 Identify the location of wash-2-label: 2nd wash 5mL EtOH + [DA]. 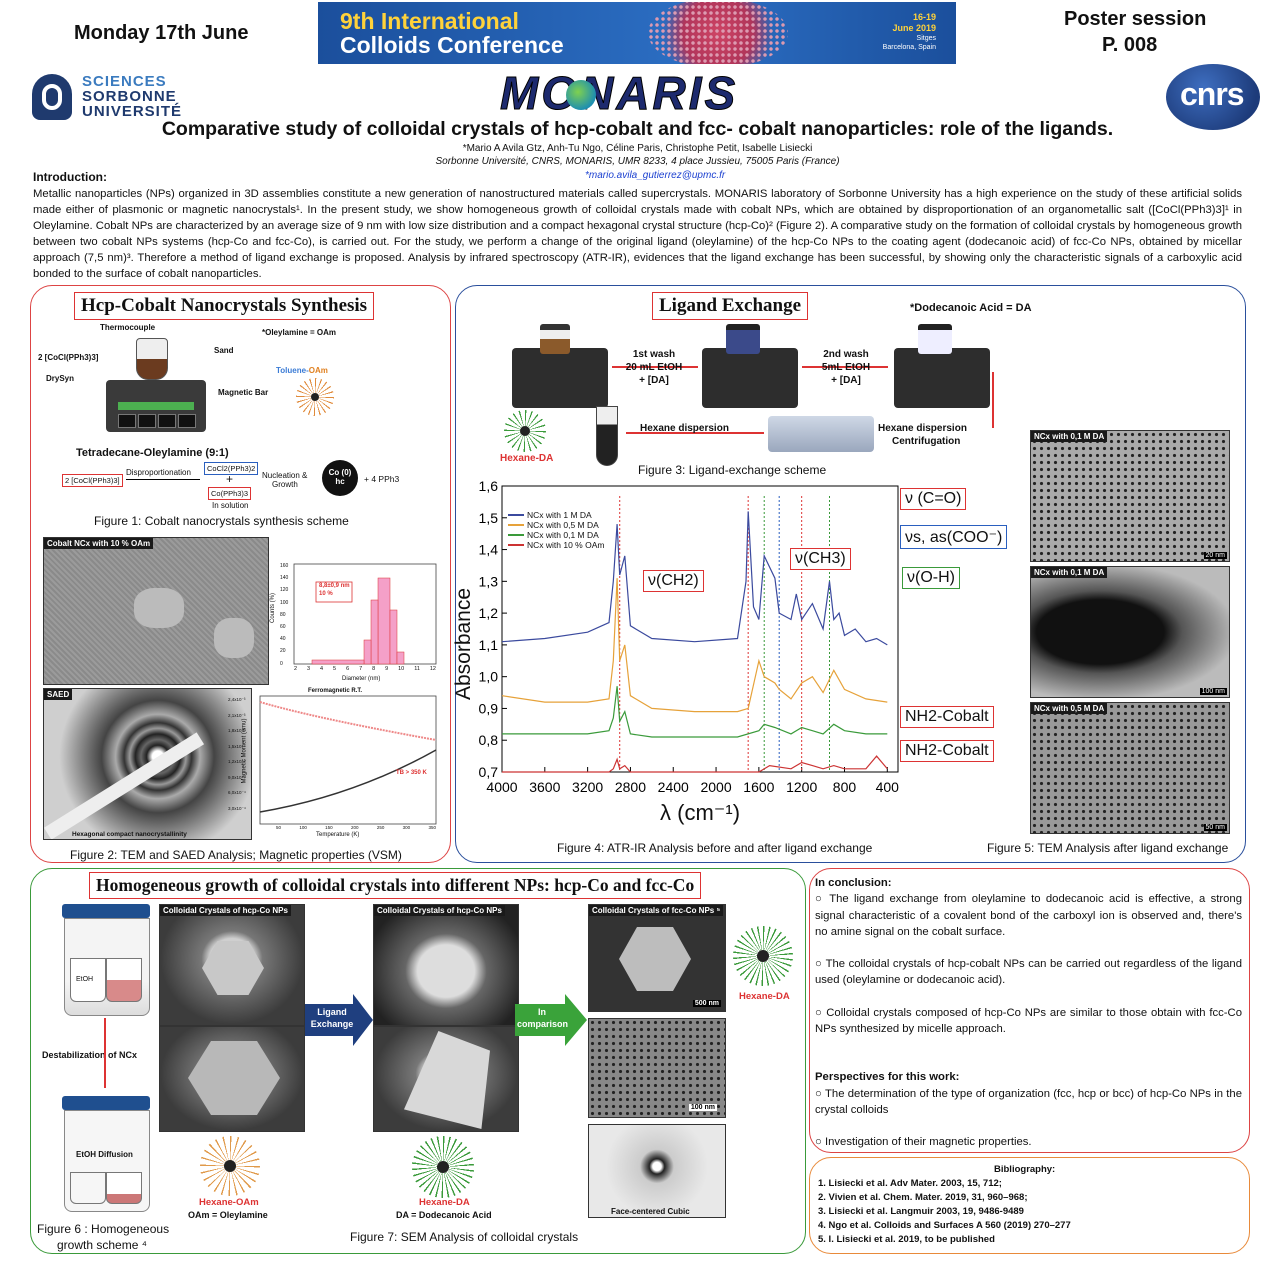
(846, 367).